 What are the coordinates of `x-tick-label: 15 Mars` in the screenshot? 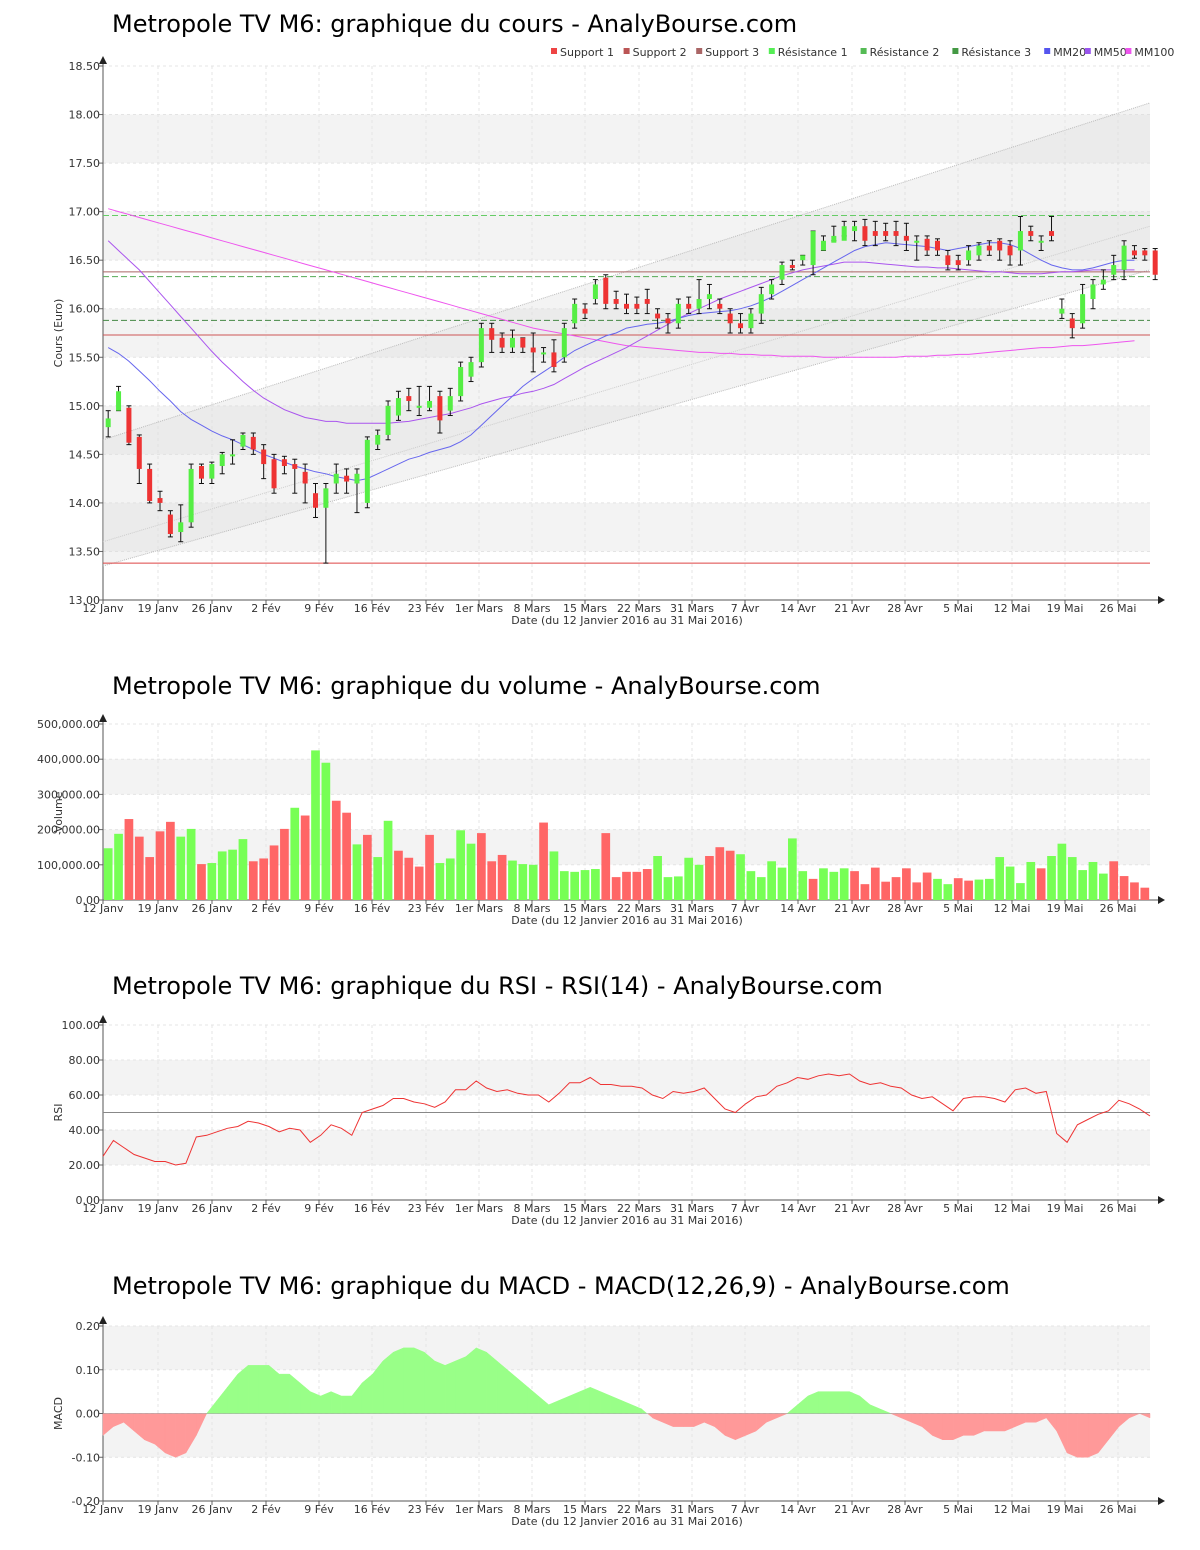 It's located at (585, 1509).